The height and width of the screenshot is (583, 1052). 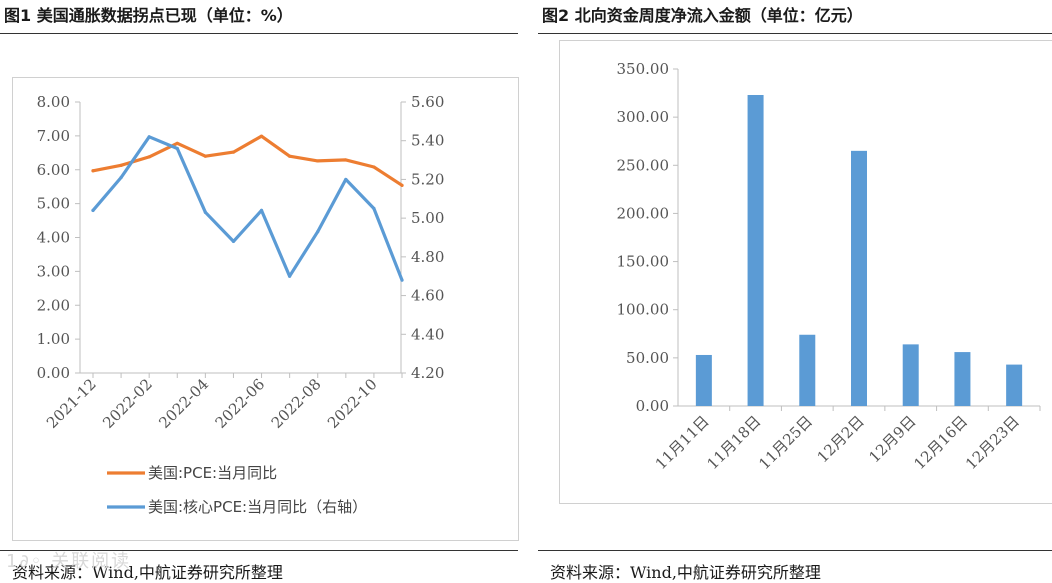 I want to click on right-y-tick-label: 5.40, so click(x=427, y=141).